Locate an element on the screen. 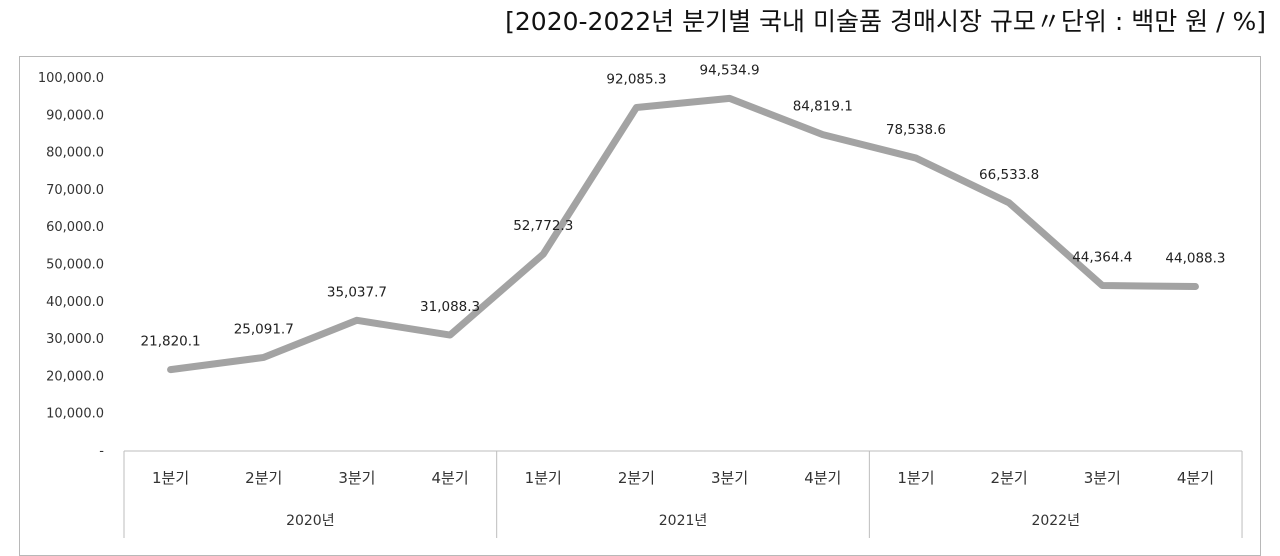 This screenshot has width=1280, height=556. data-label: 84,819.1 is located at coordinates (823, 107).